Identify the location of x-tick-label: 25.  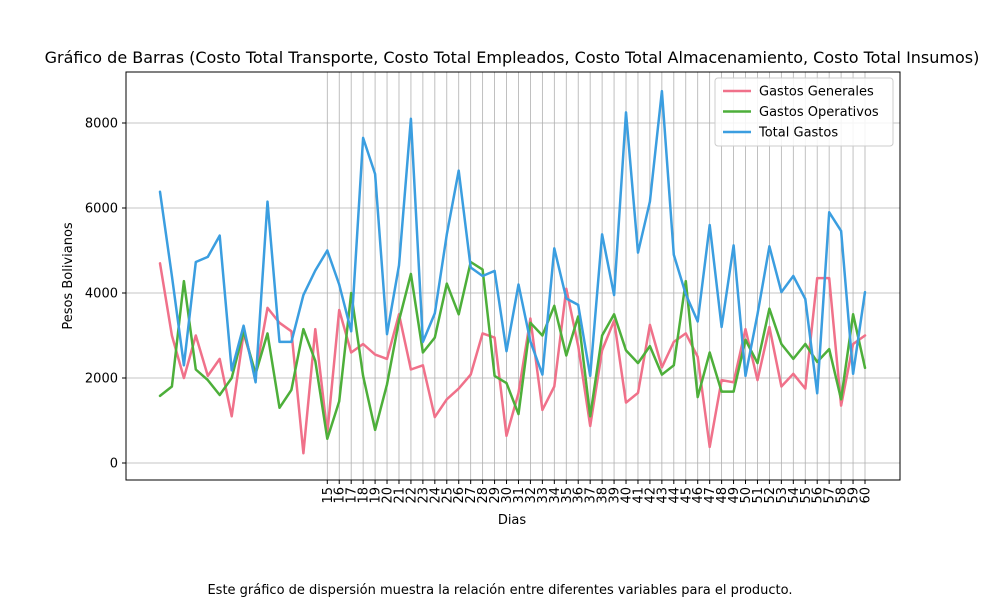
(447, 495).